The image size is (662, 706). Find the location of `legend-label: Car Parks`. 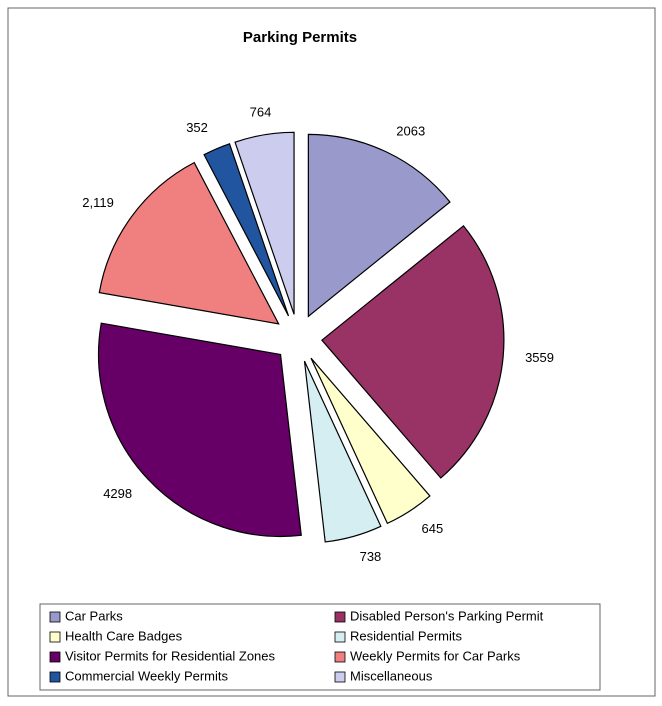

legend-label: Car Parks is located at coordinates (94, 615).